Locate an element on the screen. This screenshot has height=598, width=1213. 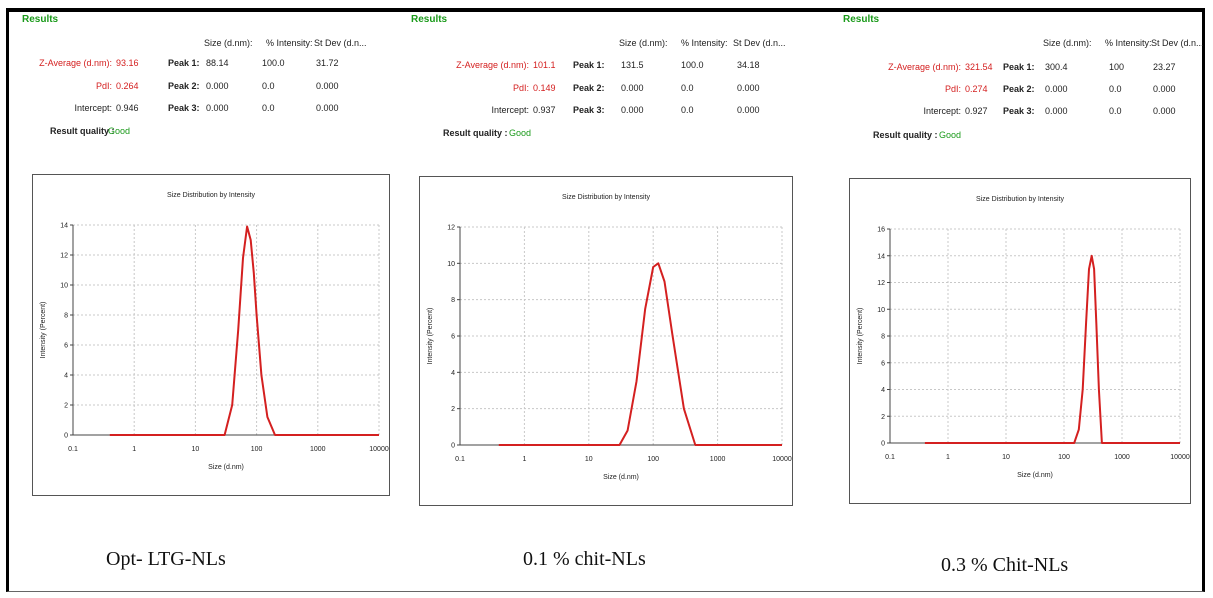
pdi-value: 0.274 is located at coordinates (976, 89).